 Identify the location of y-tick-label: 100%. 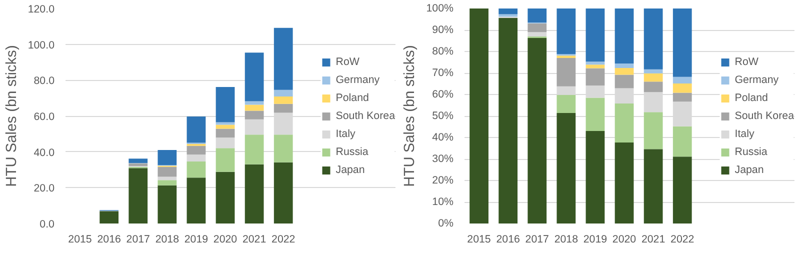
(440, 8).